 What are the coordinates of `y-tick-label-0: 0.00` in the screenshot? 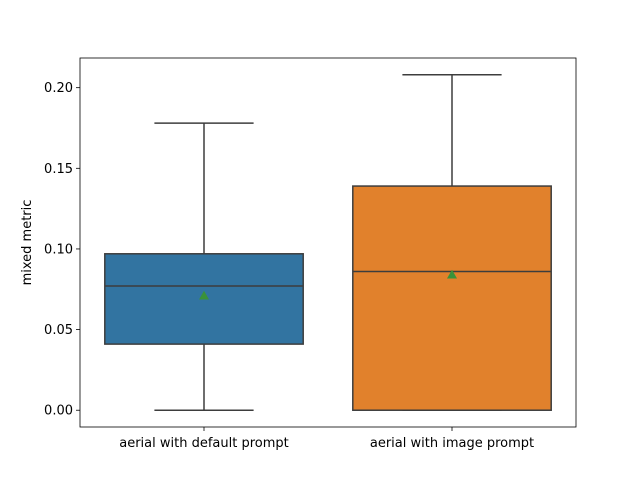 It's located at (58, 411).